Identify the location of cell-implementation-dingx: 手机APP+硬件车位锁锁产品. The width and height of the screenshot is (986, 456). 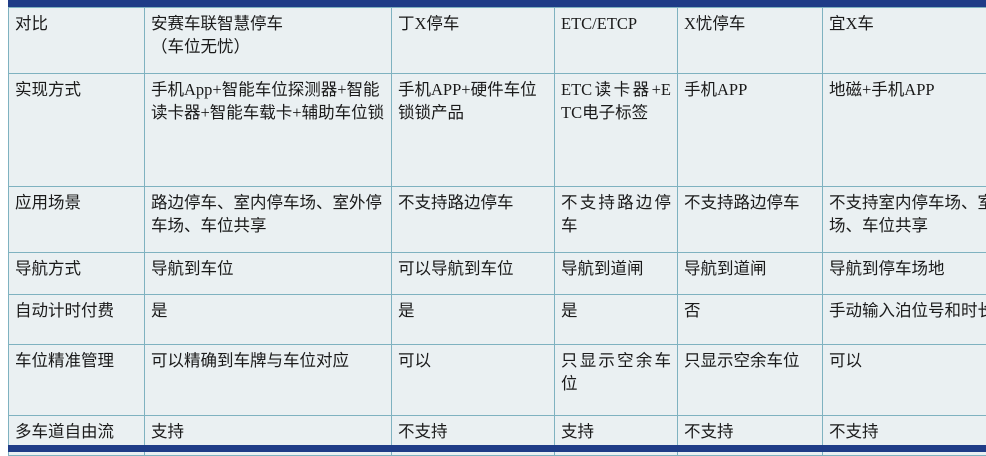
(473, 130).